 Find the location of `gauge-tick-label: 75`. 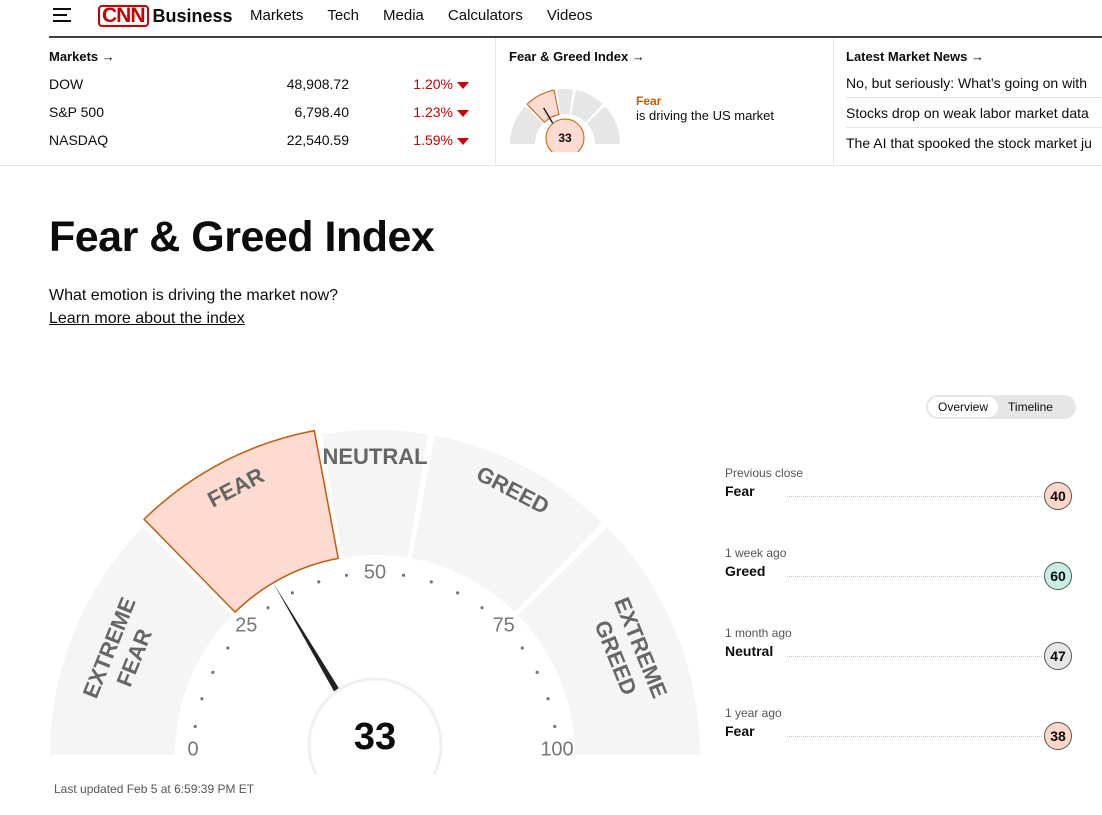

gauge-tick-label: 75 is located at coordinates (504, 626).